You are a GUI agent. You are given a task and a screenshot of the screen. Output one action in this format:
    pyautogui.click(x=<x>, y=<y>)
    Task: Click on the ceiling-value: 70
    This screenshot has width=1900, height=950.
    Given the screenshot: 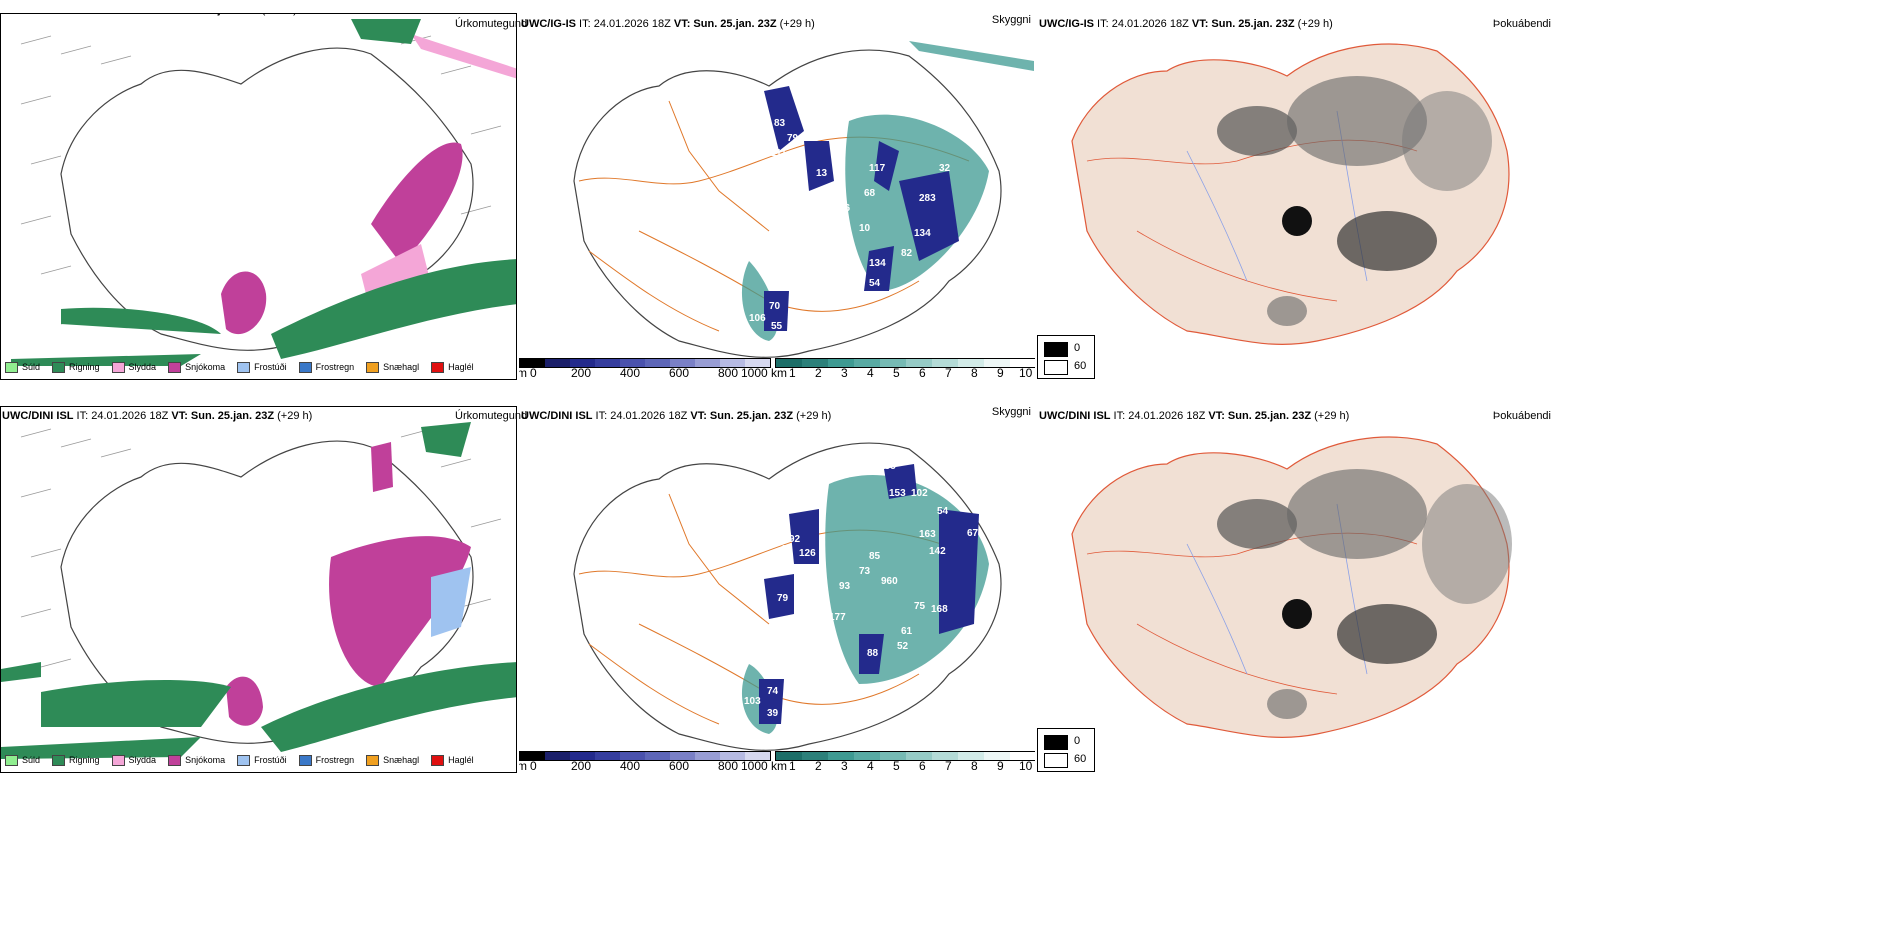 What is the action you would take?
    pyautogui.click(x=775, y=306)
    